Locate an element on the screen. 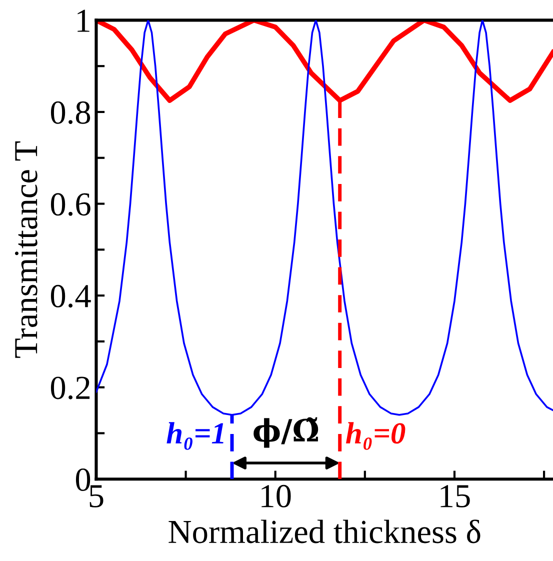 The image size is (553, 561). y-tick-label: 0.6 is located at coordinates (70, 204).